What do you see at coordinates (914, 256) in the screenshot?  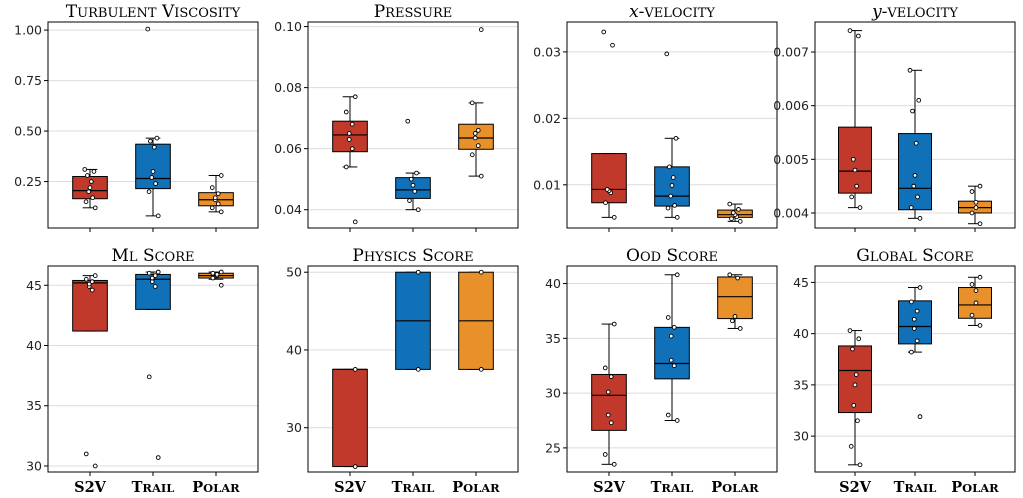 I see `panel-title: GLOBAL SCORE` at bounding box center [914, 256].